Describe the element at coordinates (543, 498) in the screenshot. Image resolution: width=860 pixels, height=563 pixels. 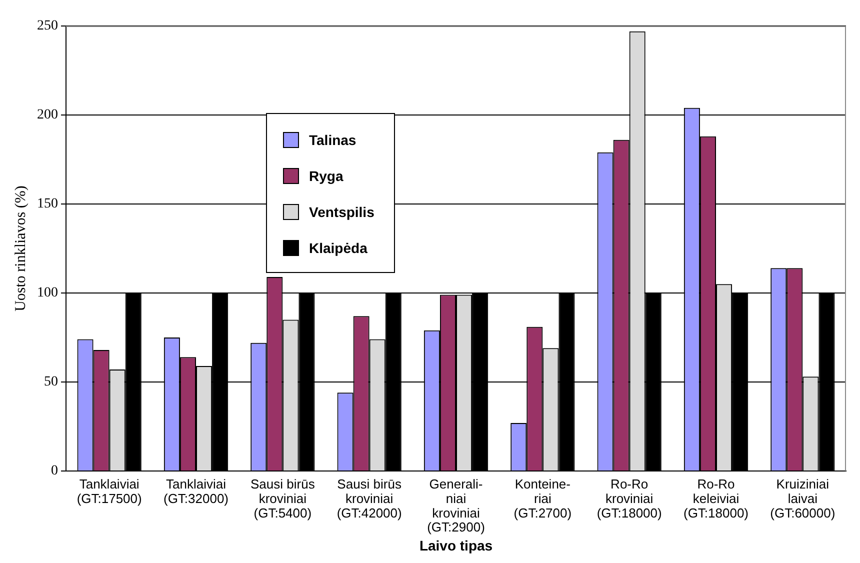
I see `x-tick-label: Konteine- riai (GT:2700)` at that location.